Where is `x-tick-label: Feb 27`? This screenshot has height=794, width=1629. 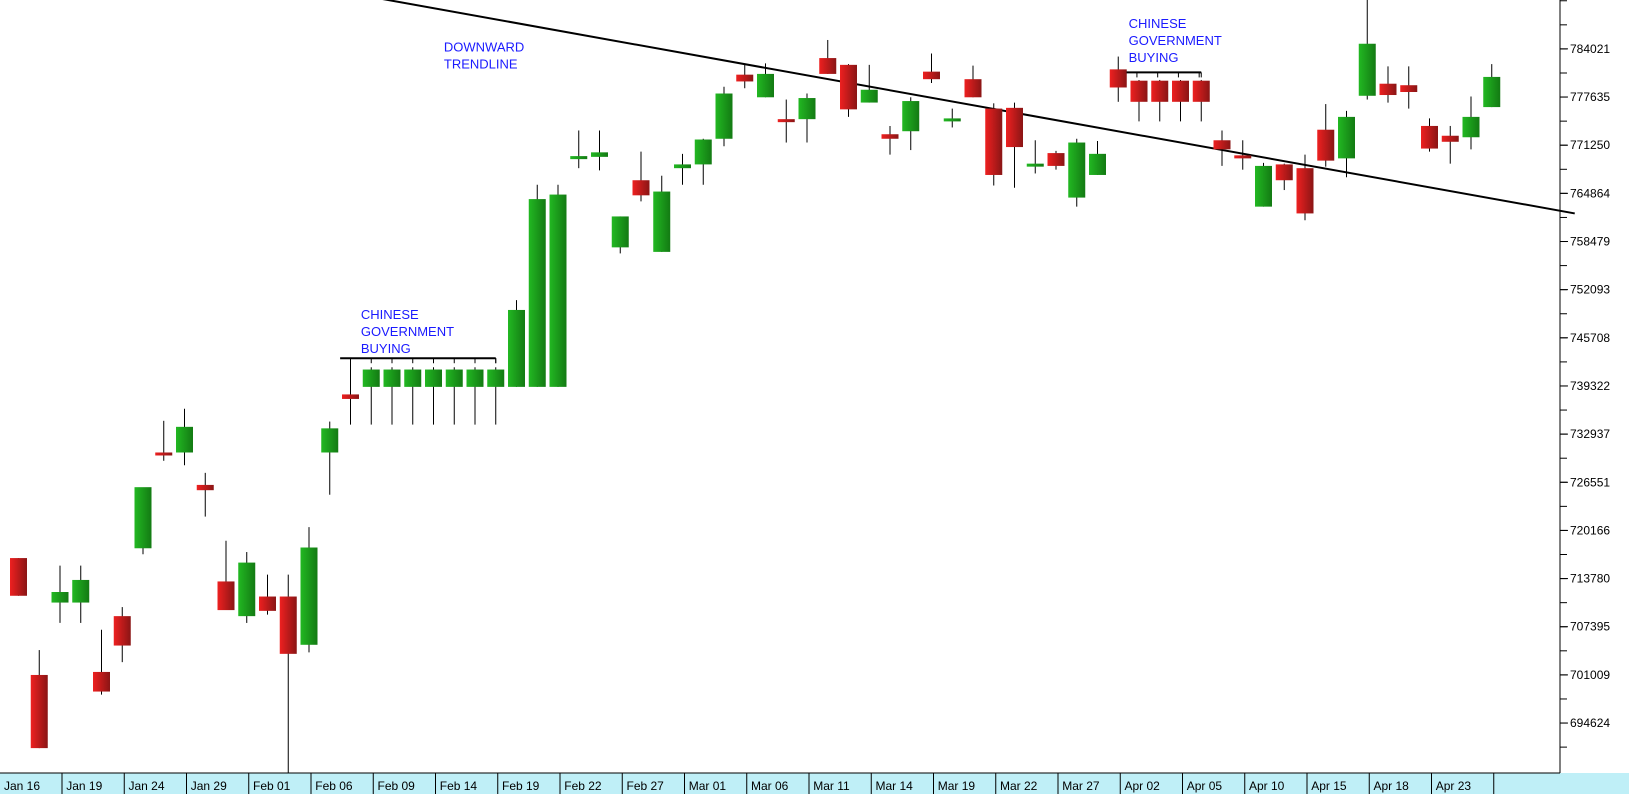 x-tick-label: Feb 27 is located at coordinates (646, 786).